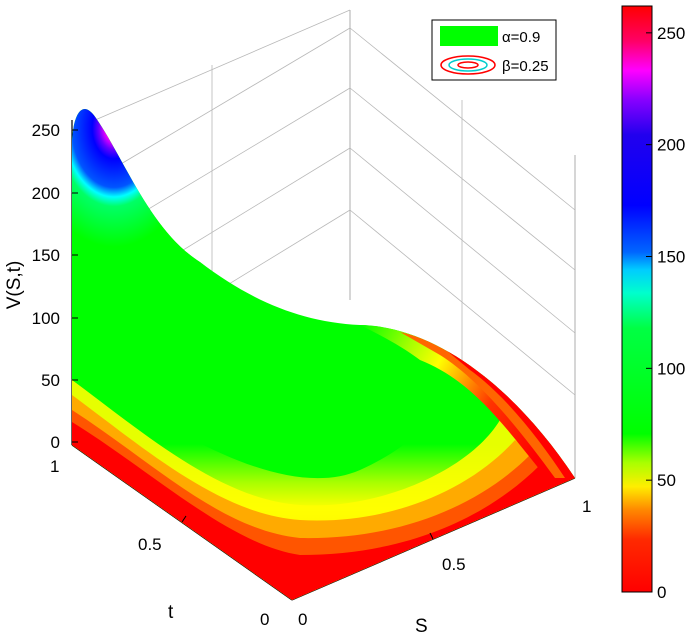 The height and width of the screenshot is (640, 685). I want to click on z-tick-label: 0, so click(55, 442).